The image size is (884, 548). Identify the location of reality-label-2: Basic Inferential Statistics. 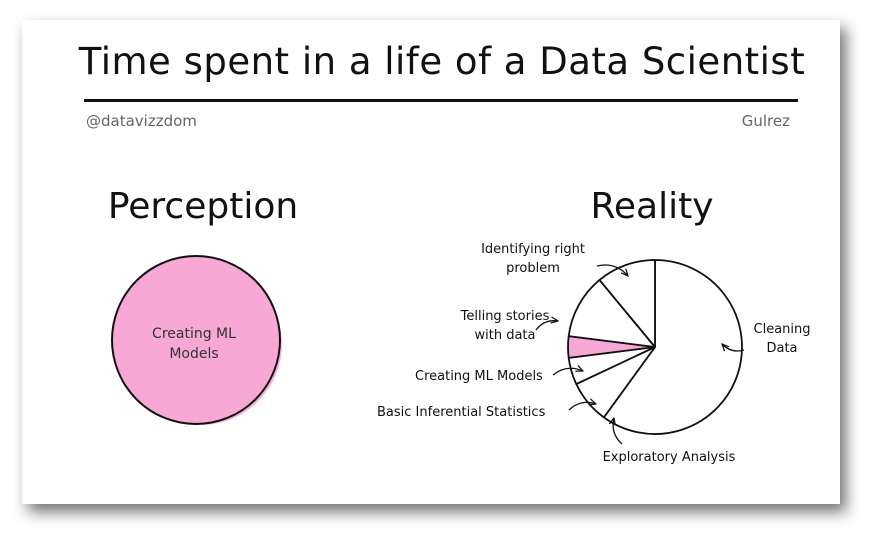
(461, 412).